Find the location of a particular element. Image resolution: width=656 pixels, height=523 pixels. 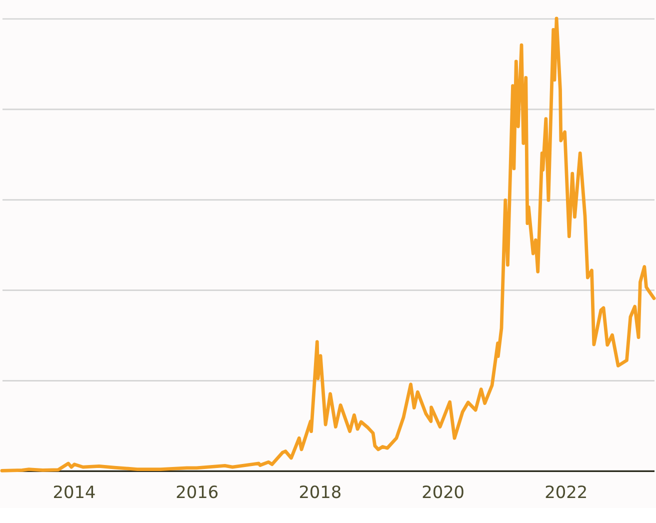

x-tick-label: 2020 is located at coordinates (443, 492).